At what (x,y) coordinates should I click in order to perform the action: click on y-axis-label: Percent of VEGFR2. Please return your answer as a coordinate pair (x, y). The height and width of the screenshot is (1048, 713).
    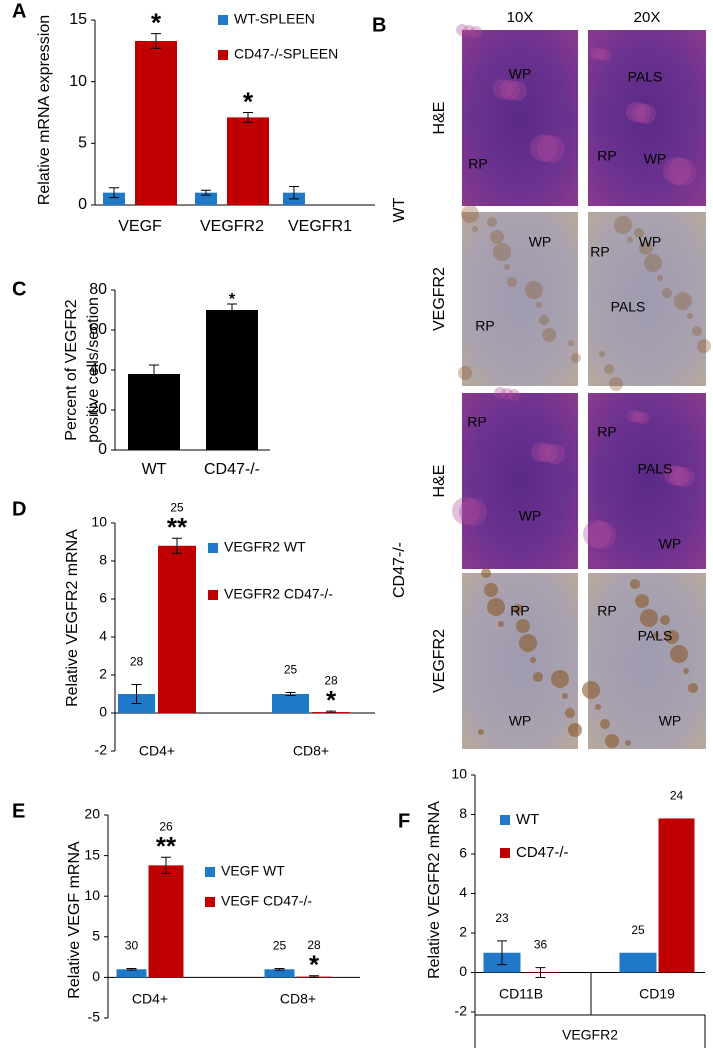
    Looking at the image, I should click on (71, 369).